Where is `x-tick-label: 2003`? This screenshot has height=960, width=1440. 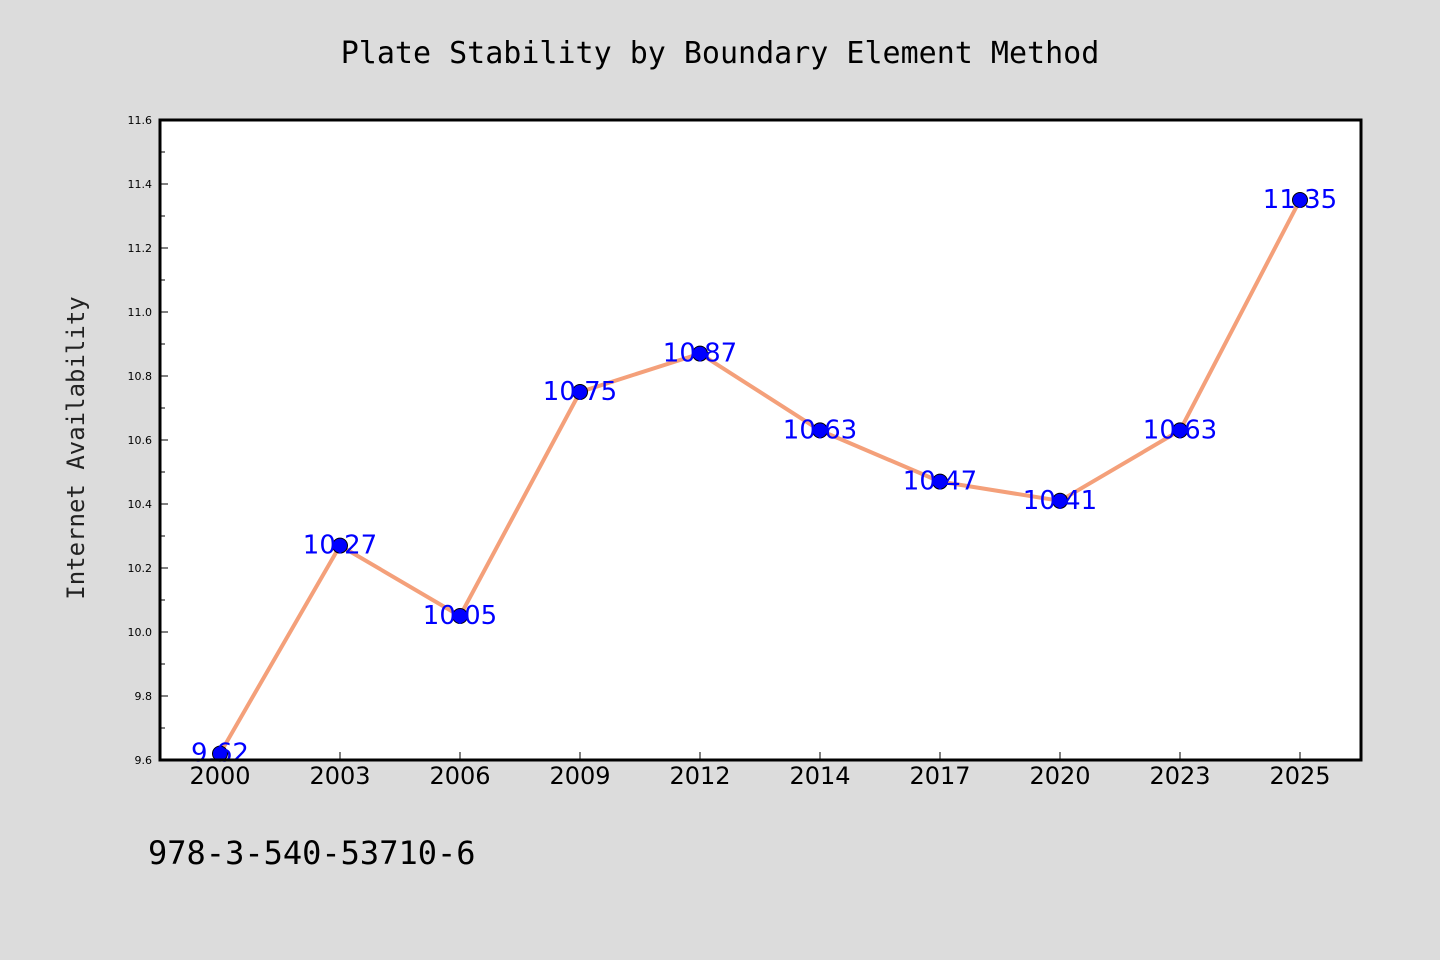
x-tick-label: 2003 is located at coordinates (339, 776).